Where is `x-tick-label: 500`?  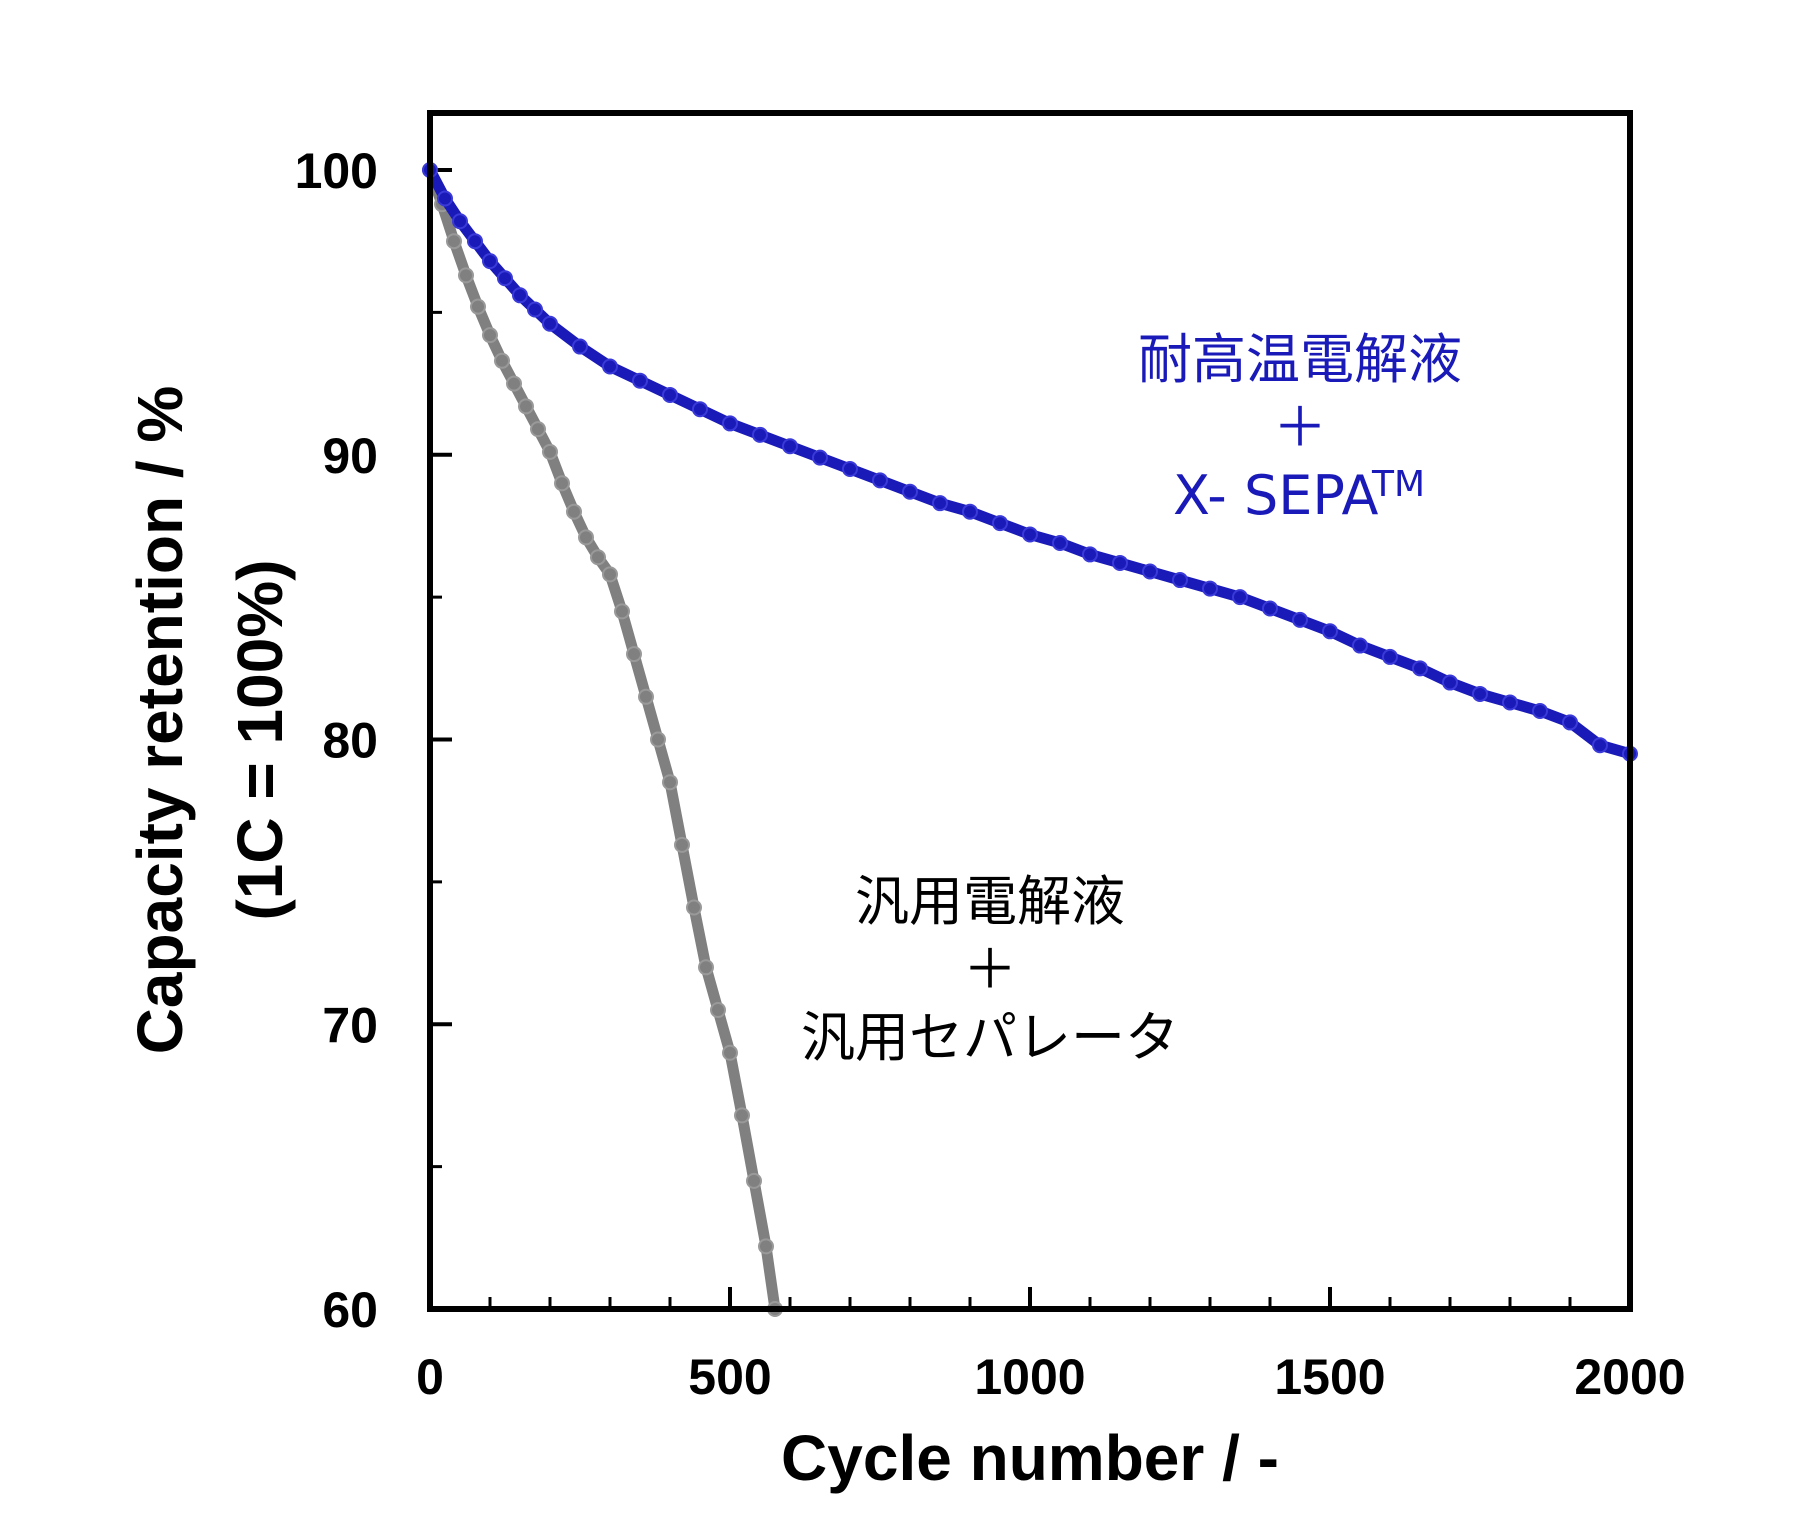 x-tick-label: 500 is located at coordinates (729, 1377).